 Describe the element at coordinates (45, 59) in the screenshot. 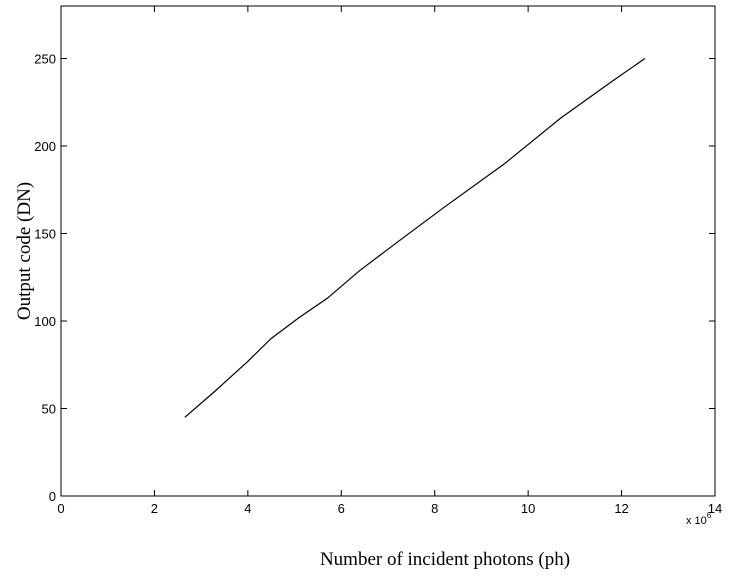

I see `y-tick-label: 250` at that location.